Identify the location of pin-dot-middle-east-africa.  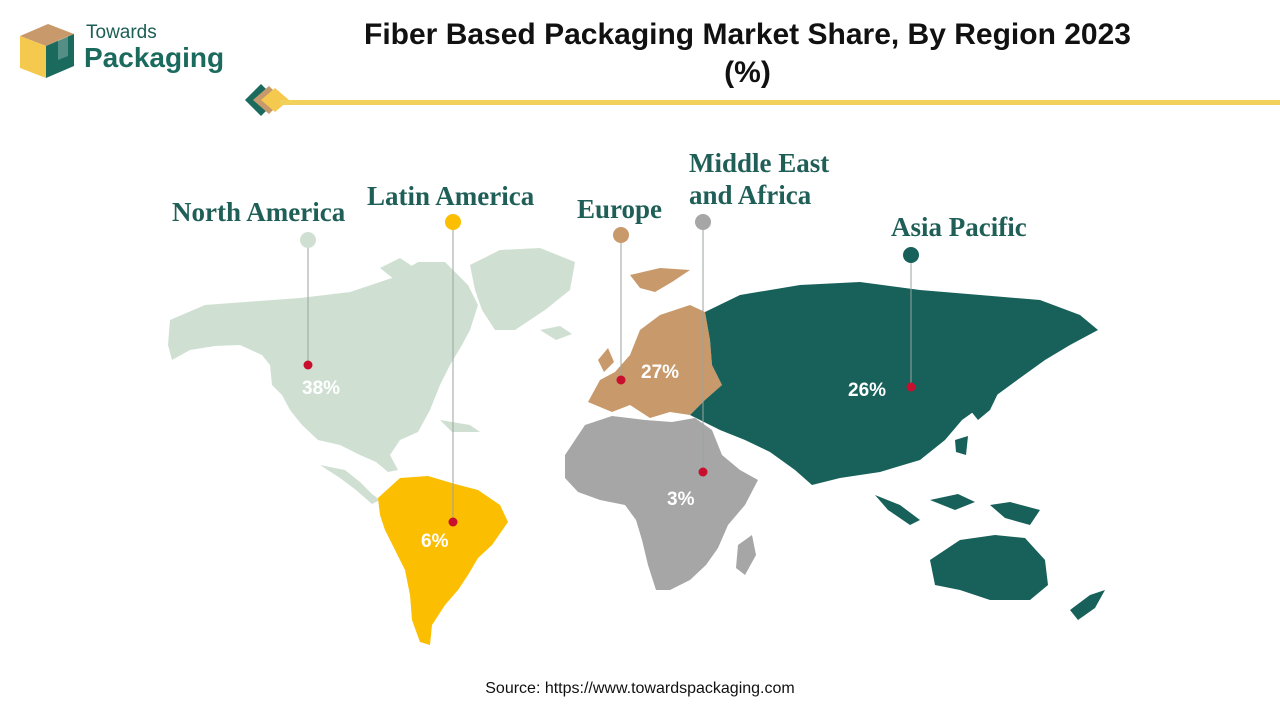
(703, 222).